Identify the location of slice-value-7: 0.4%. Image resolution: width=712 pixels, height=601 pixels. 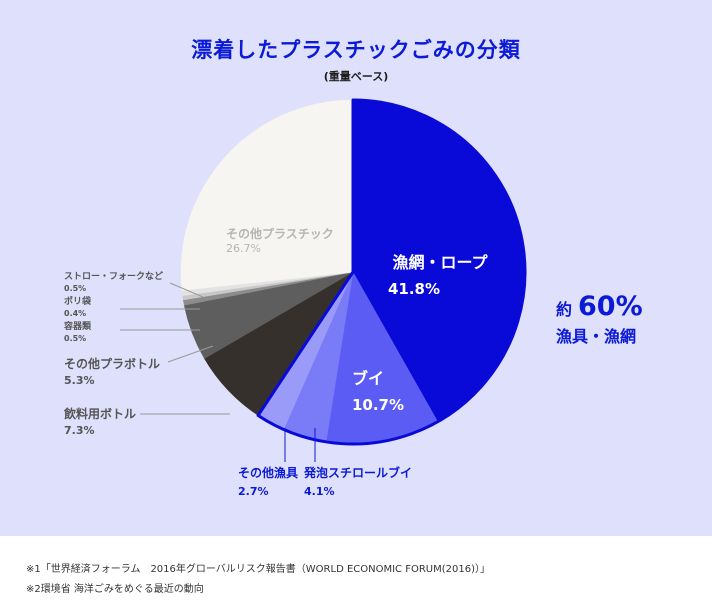
(75, 313).